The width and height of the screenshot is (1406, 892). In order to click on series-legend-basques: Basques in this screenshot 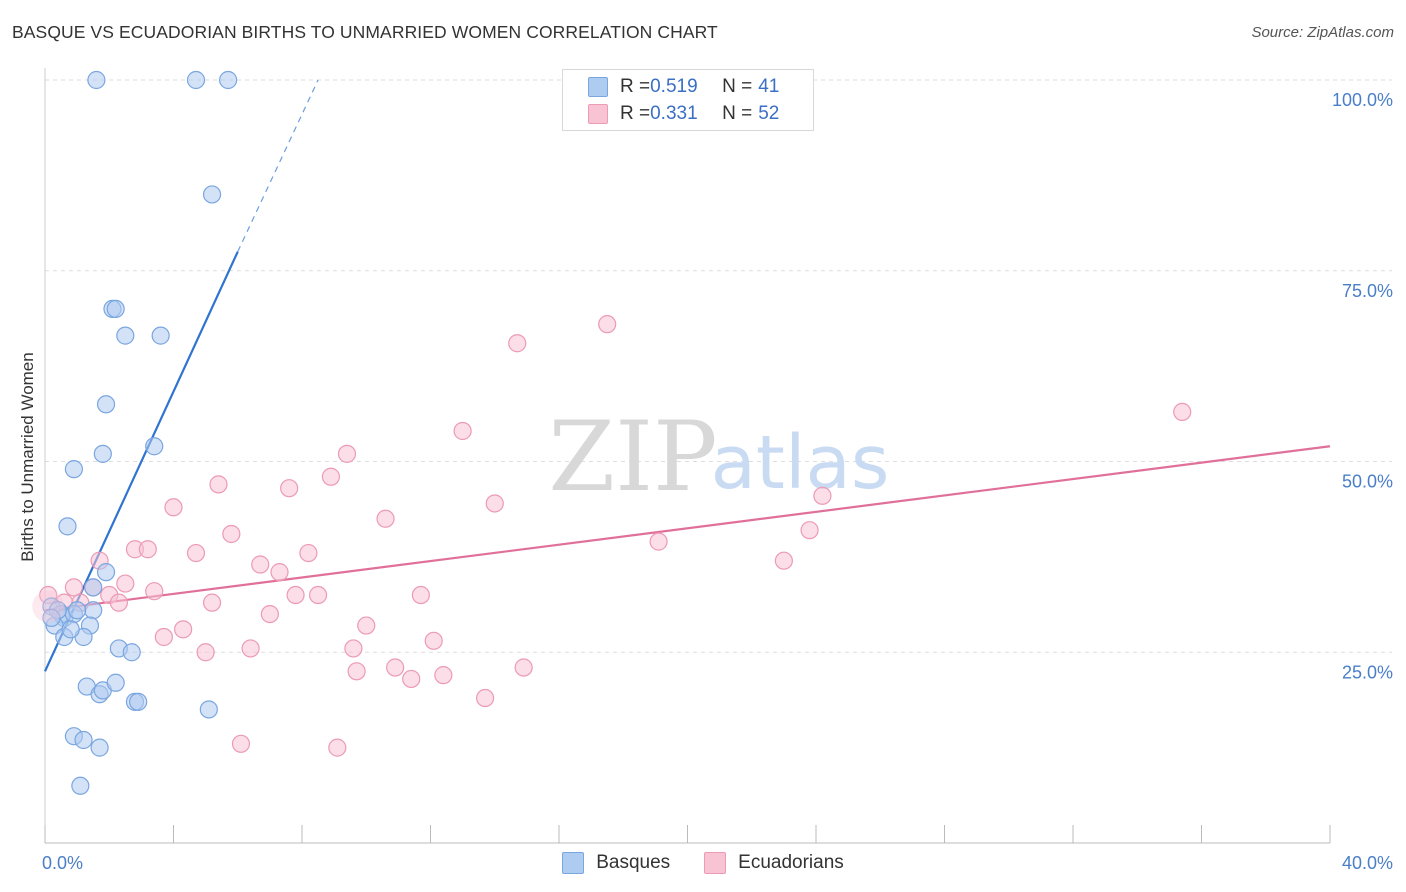, I will do `click(616, 863)`.